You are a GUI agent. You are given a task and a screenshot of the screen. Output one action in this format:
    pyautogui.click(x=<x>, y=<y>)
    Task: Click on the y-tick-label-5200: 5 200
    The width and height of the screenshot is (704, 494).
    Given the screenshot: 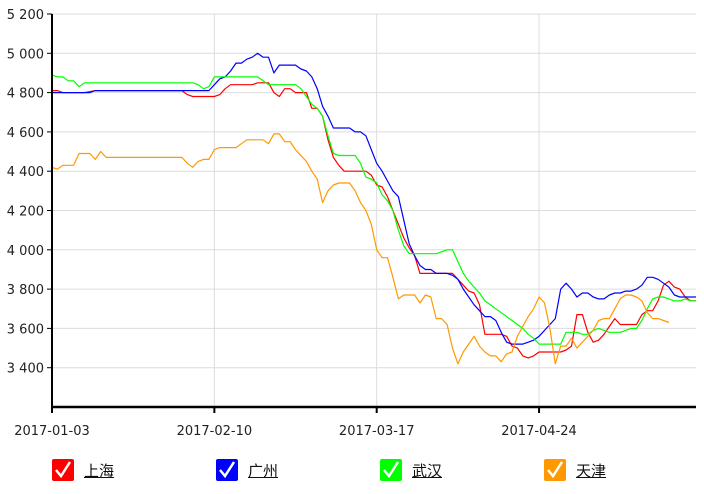 What is the action you would take?
    pyautogui.click(x=25, y=15)
    